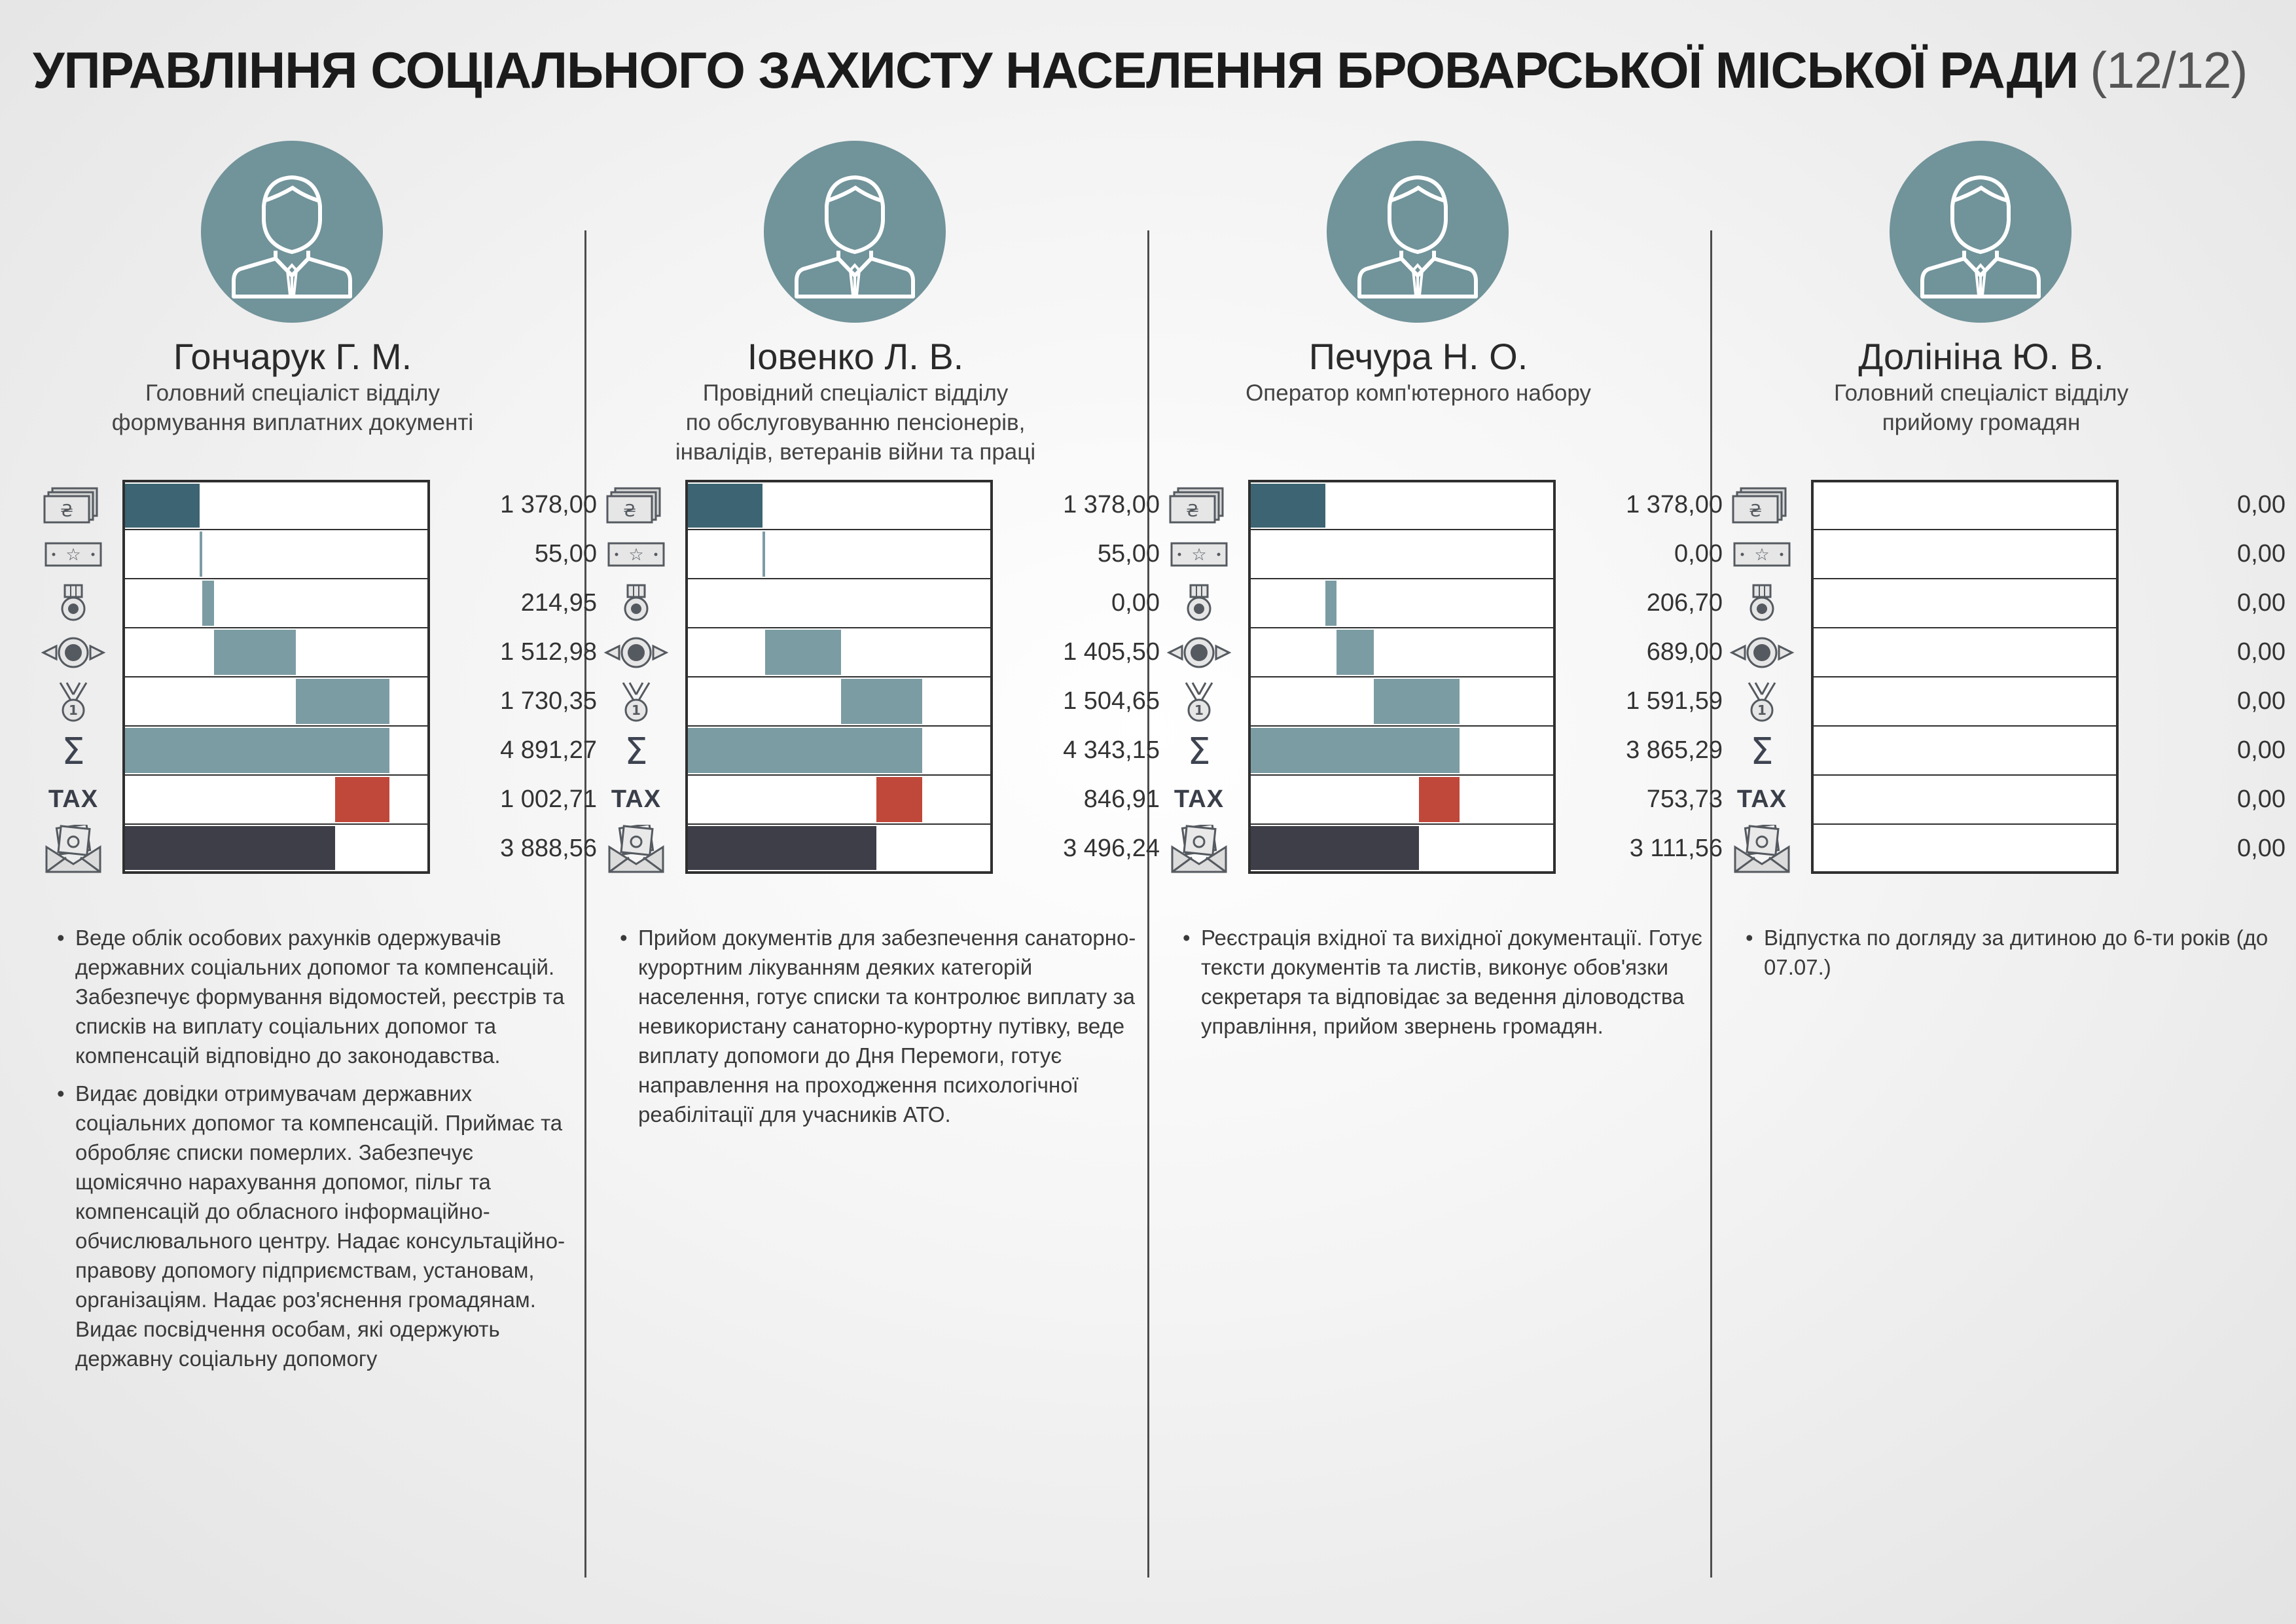  What do you see at coordinates (1674, 750) in the screenshot?
I see `row-amount: 3 865,29` at bounding box center [1674, 750].